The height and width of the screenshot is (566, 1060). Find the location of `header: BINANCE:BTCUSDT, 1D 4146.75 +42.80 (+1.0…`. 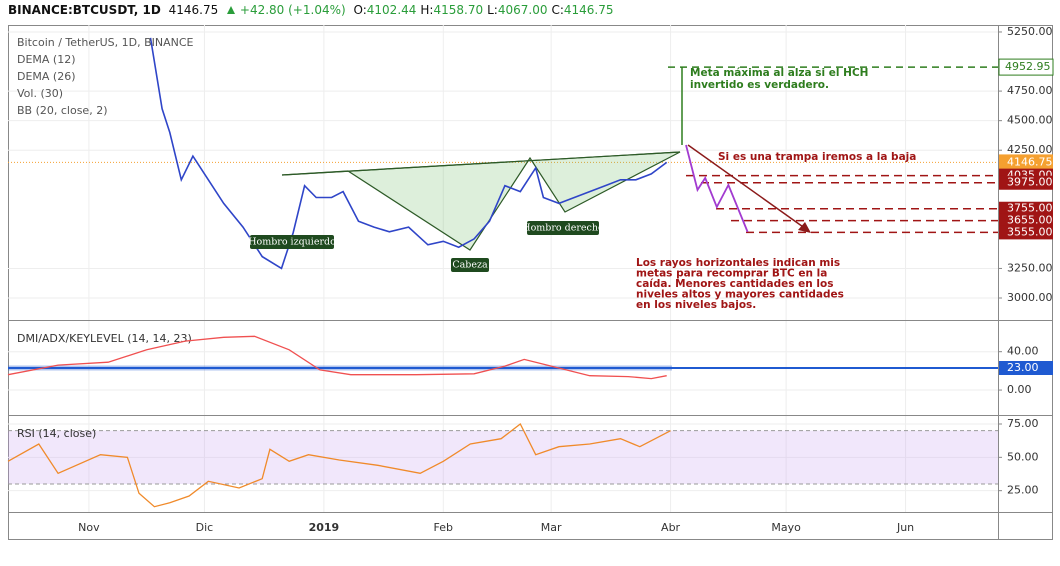

header: BINANCE:BTCUSDT, 1D 4146.75 +42.80 (+1.0… is located at coordinates (315, 10).